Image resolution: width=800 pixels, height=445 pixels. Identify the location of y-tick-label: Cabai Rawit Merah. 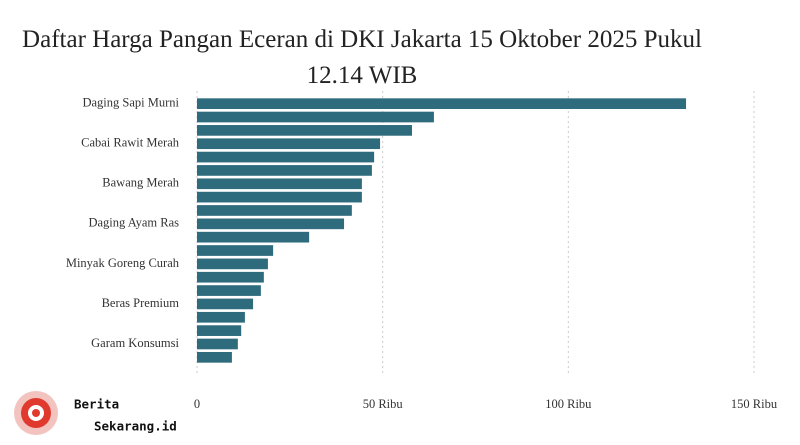
(130, 143).